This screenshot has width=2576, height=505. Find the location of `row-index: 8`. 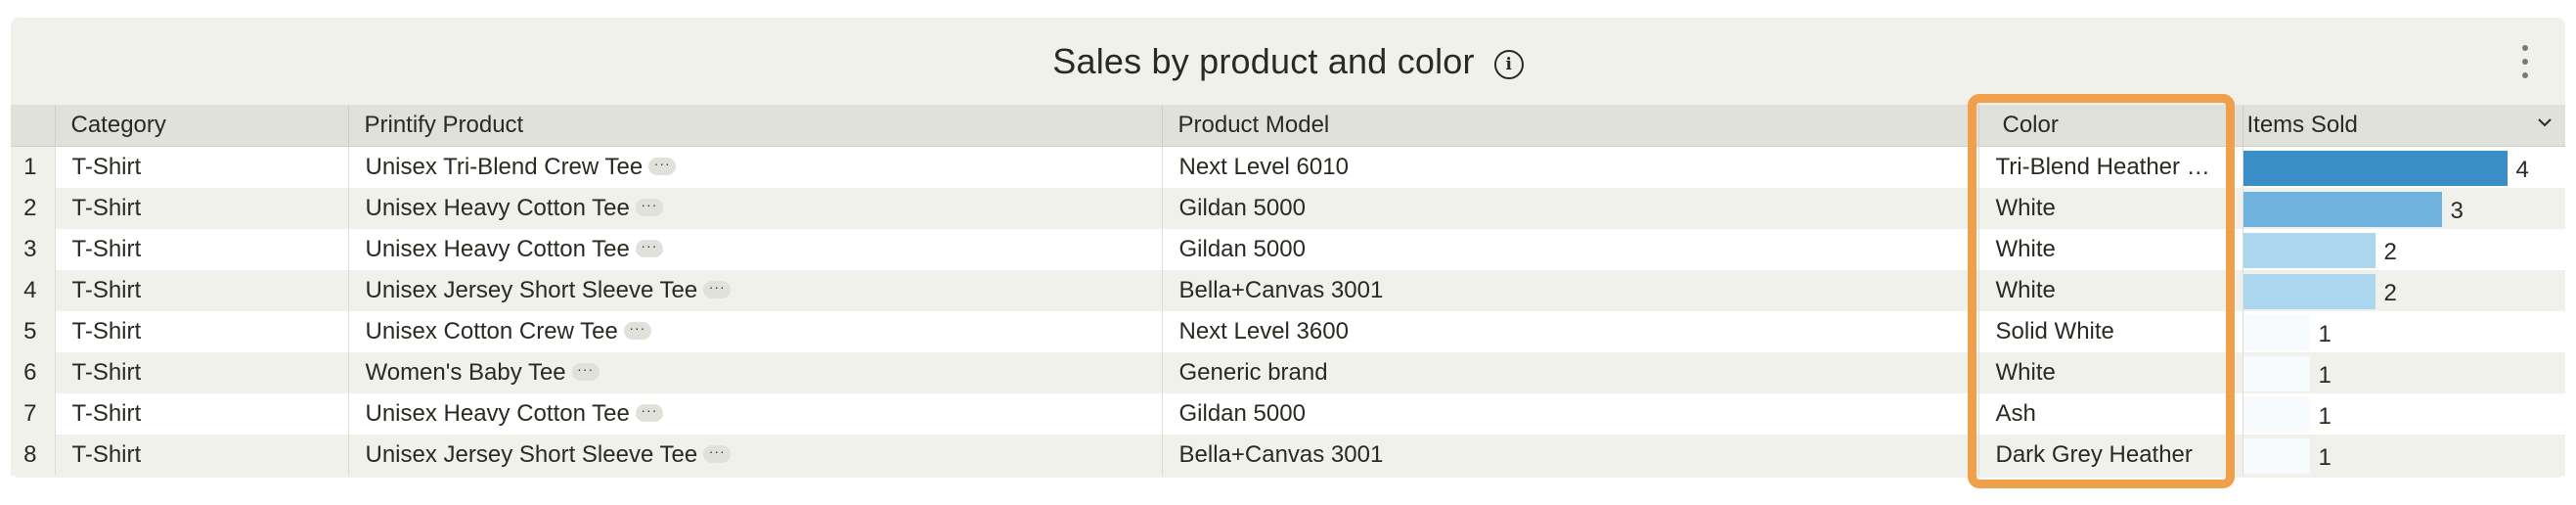

row-index: 8 is located at coordinates (33, 455).